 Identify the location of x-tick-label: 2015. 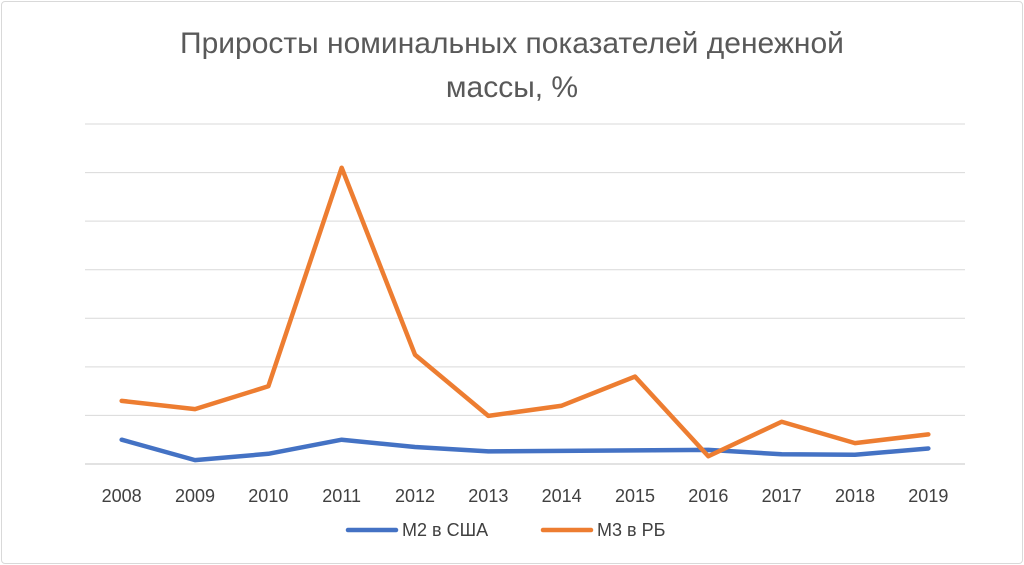
(635, 496).